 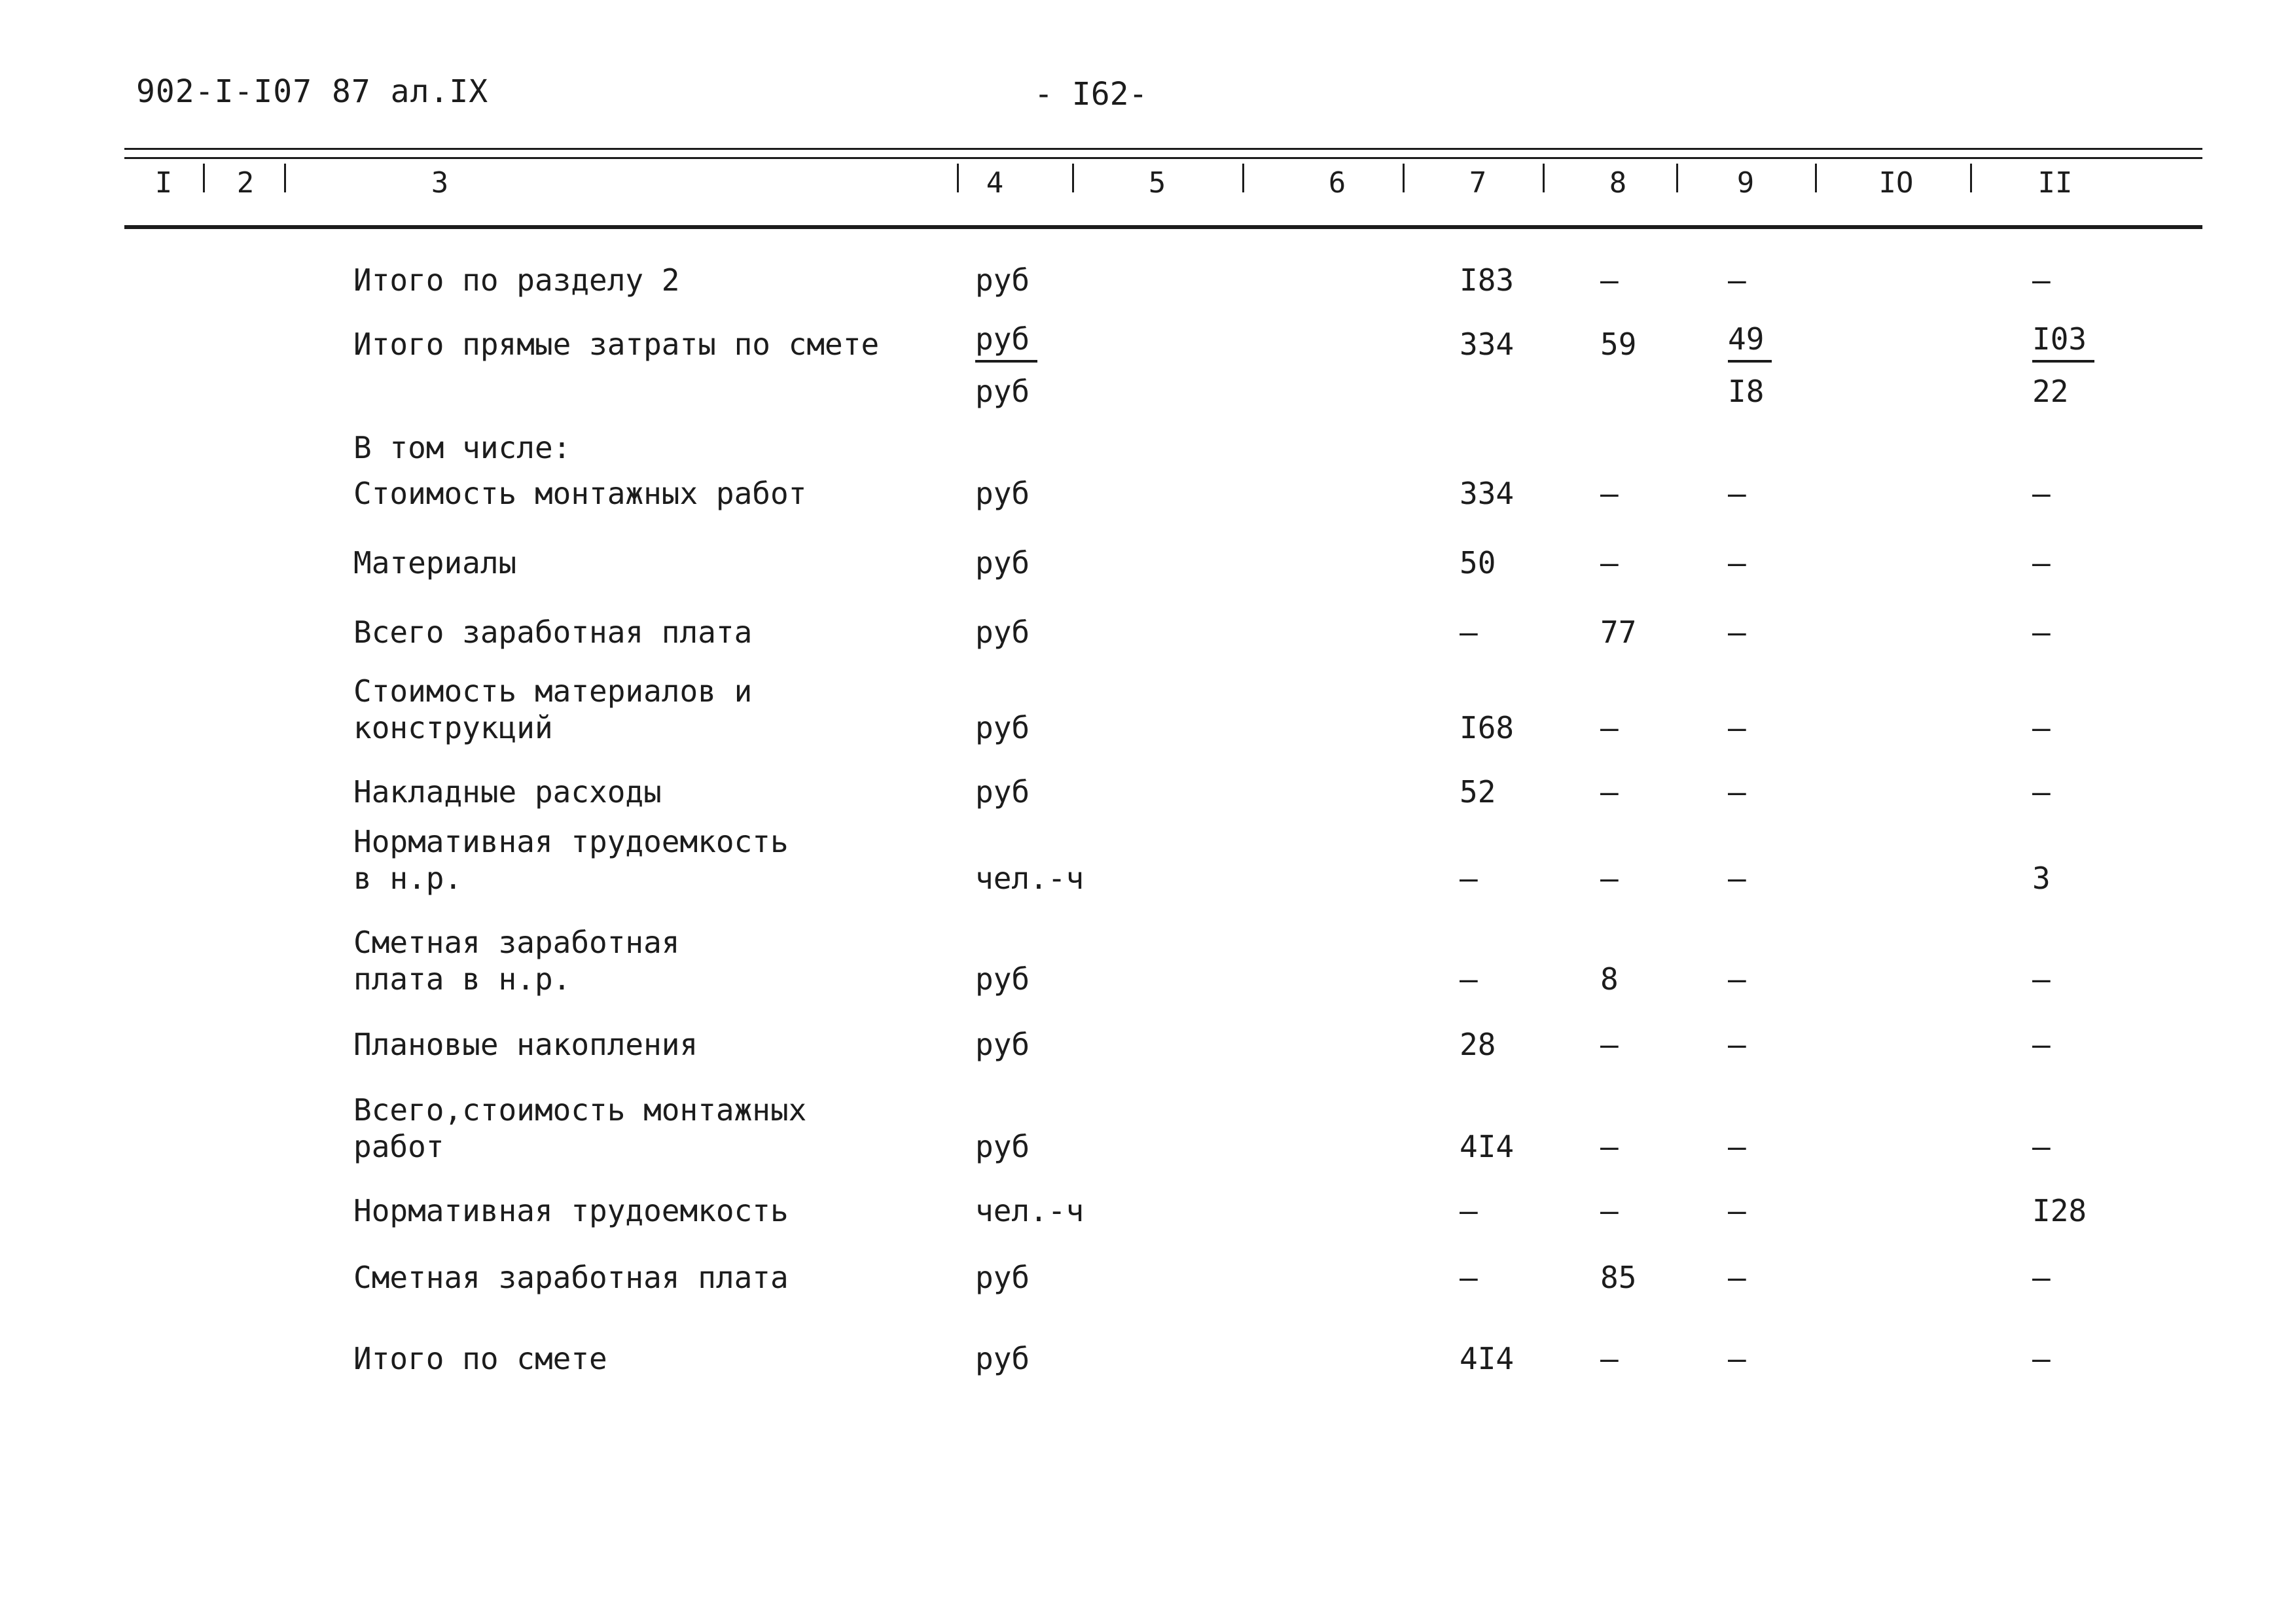 What do you see at coordinates (2050, 391) in the screenshot?
I see `value-cell-11: 22` at bounding box center [2050, 391].